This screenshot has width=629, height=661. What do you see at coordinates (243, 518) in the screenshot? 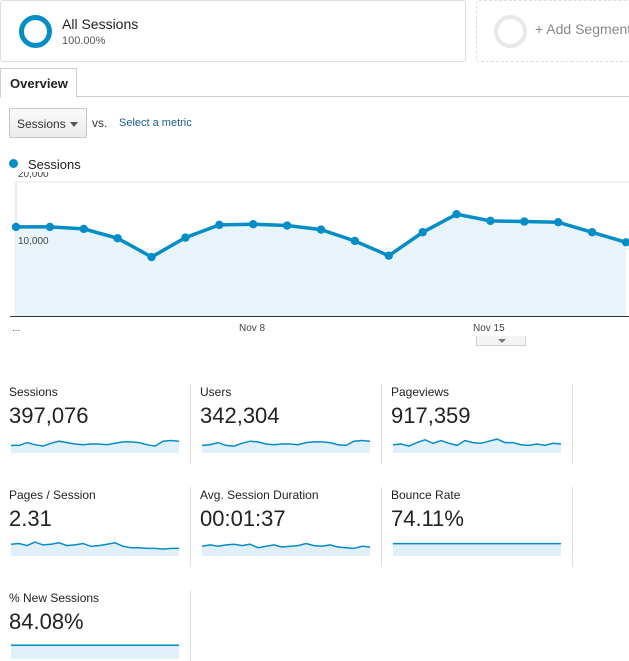
I see `metric-value: 00:01:37` at bounding box center [243, 518].